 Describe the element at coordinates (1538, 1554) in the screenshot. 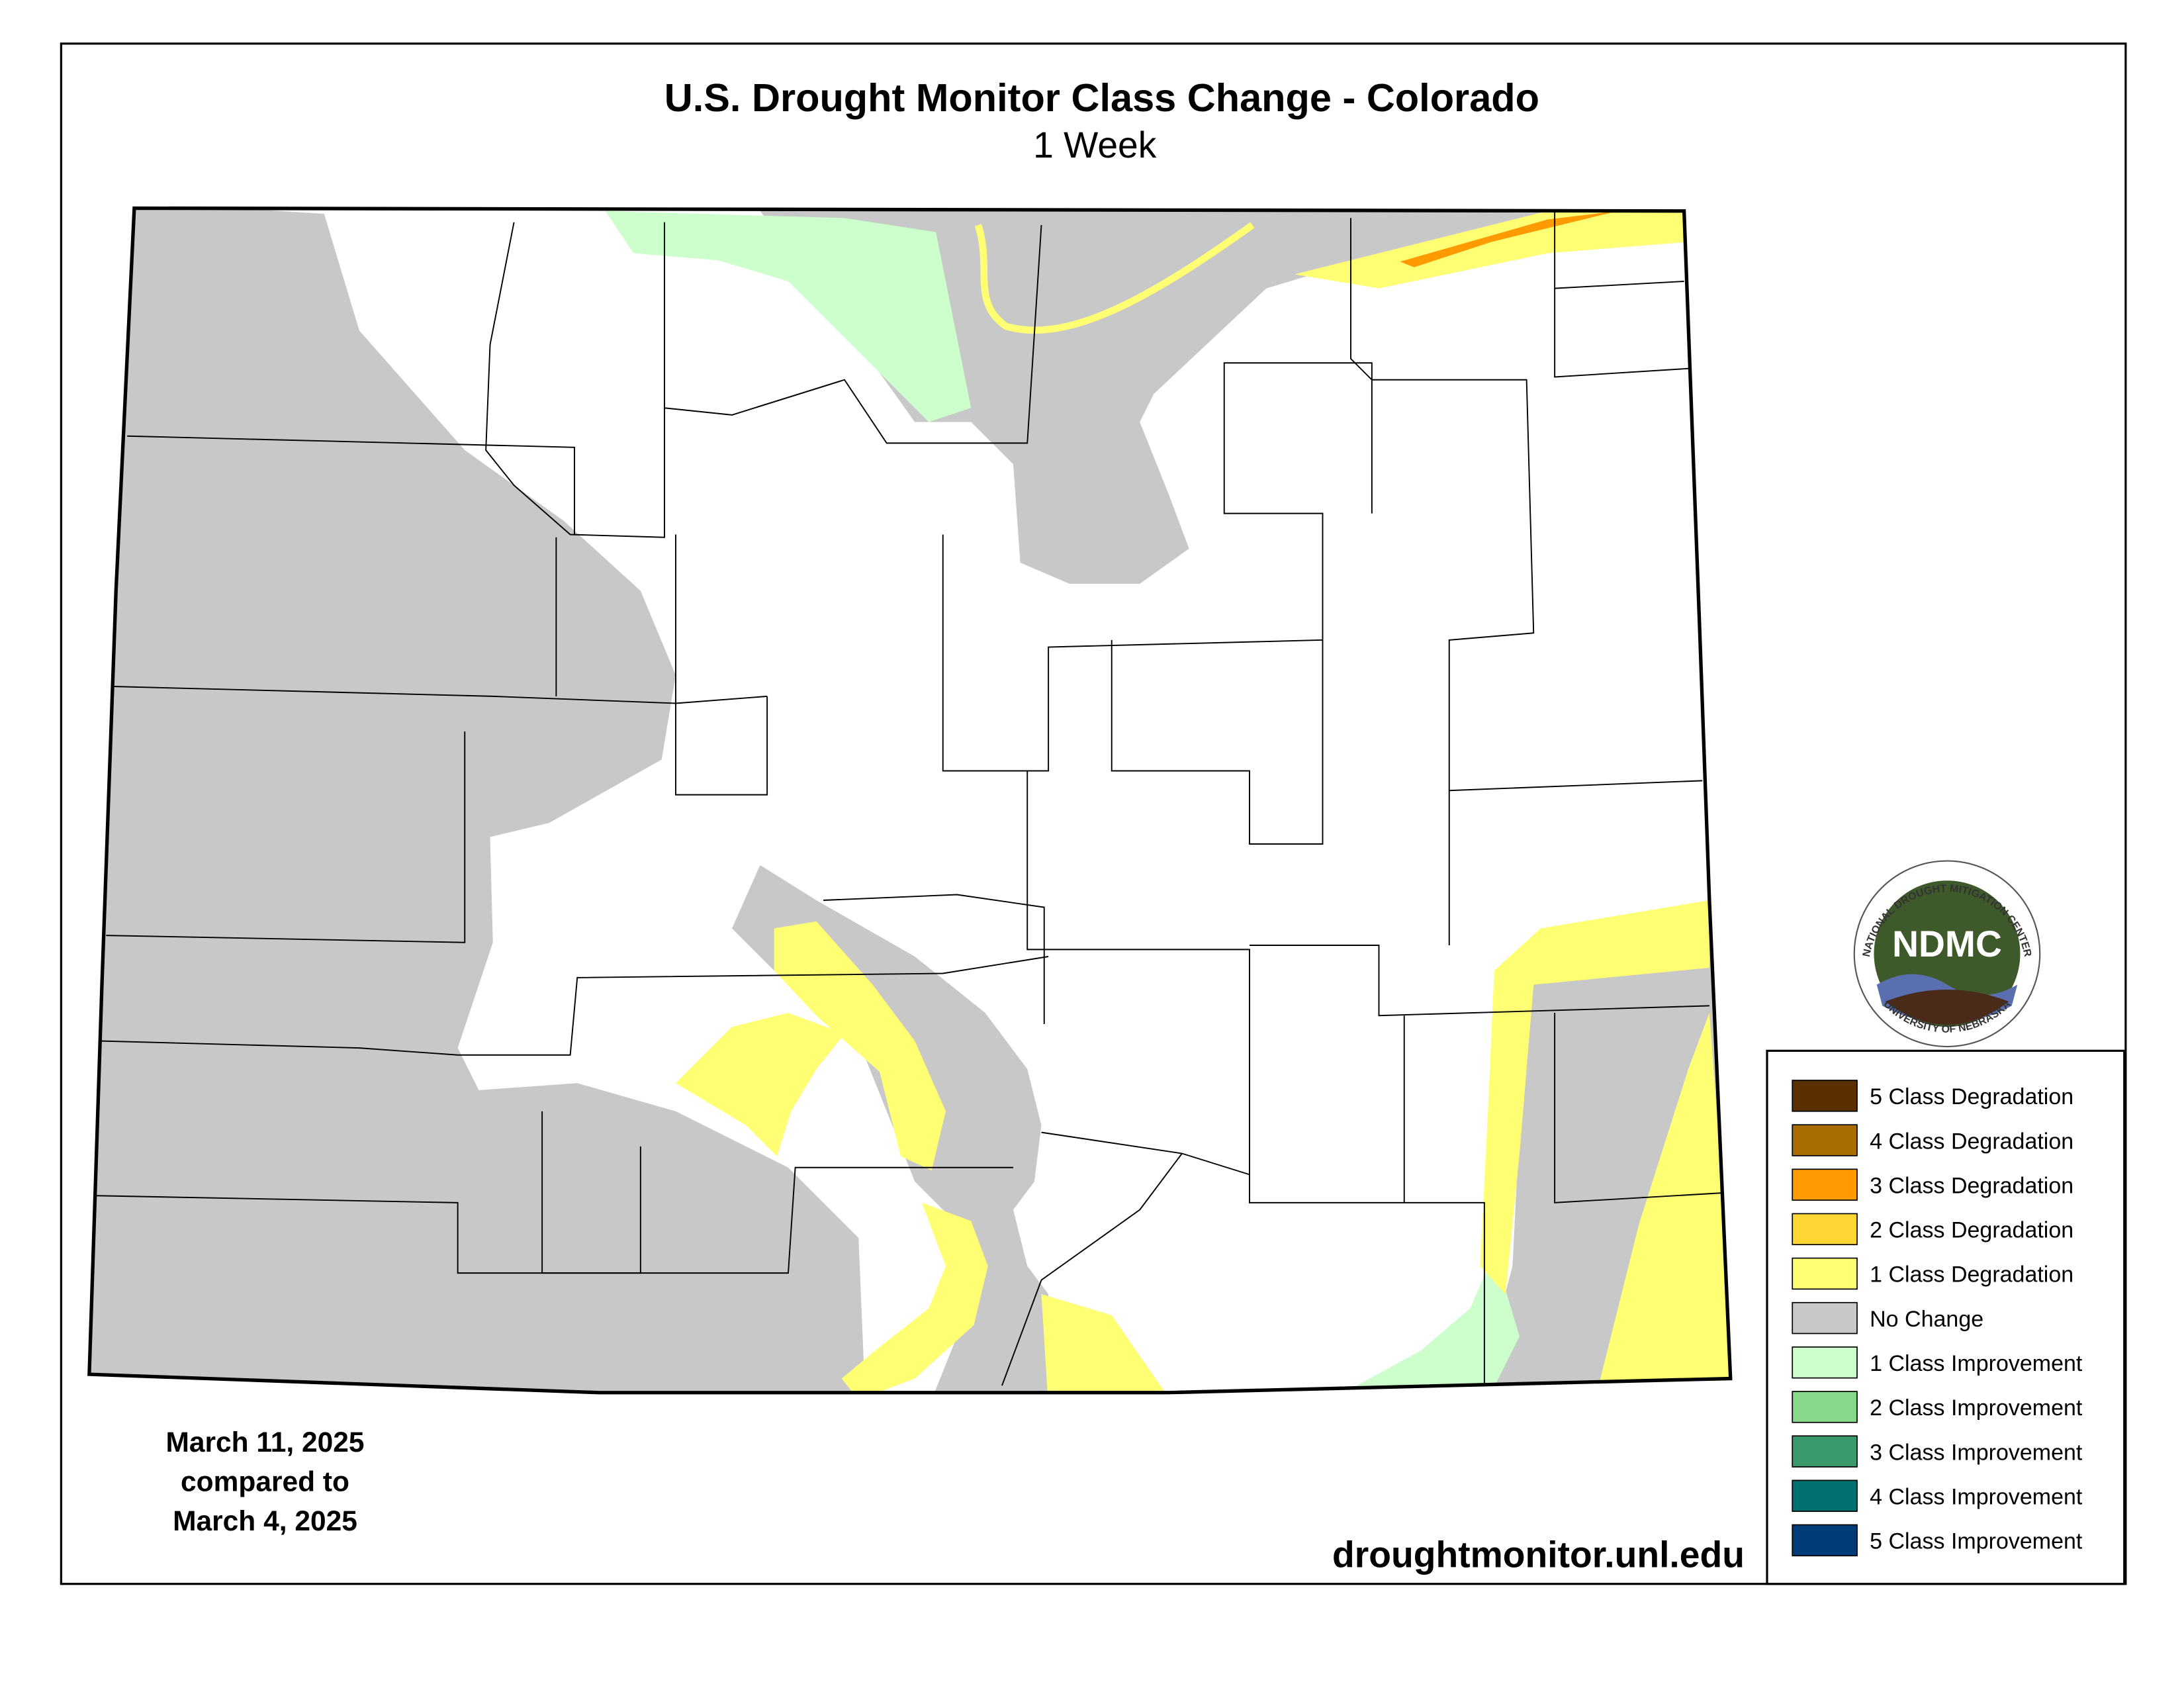

I see `source-url: droughtmonitor.unl.edu` at that location.